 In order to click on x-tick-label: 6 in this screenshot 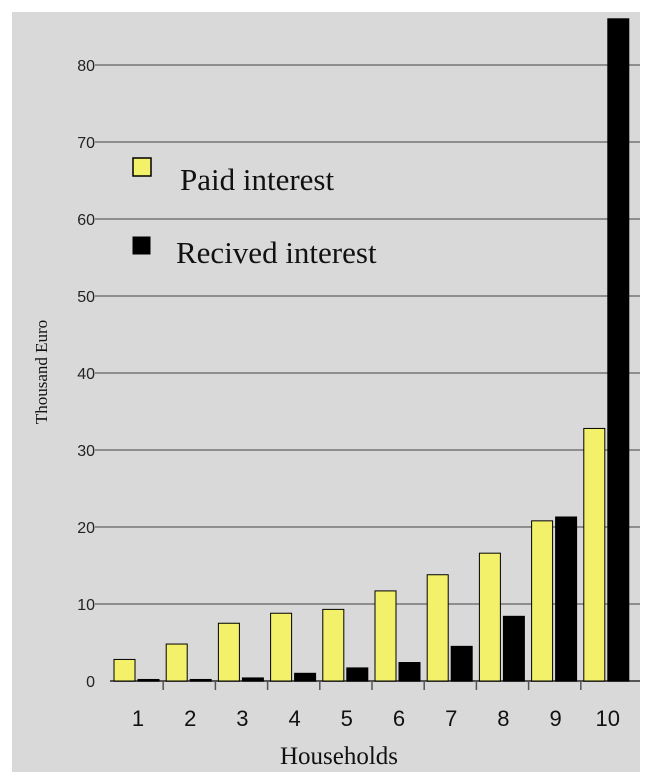, I will do `click(399, 718)`.